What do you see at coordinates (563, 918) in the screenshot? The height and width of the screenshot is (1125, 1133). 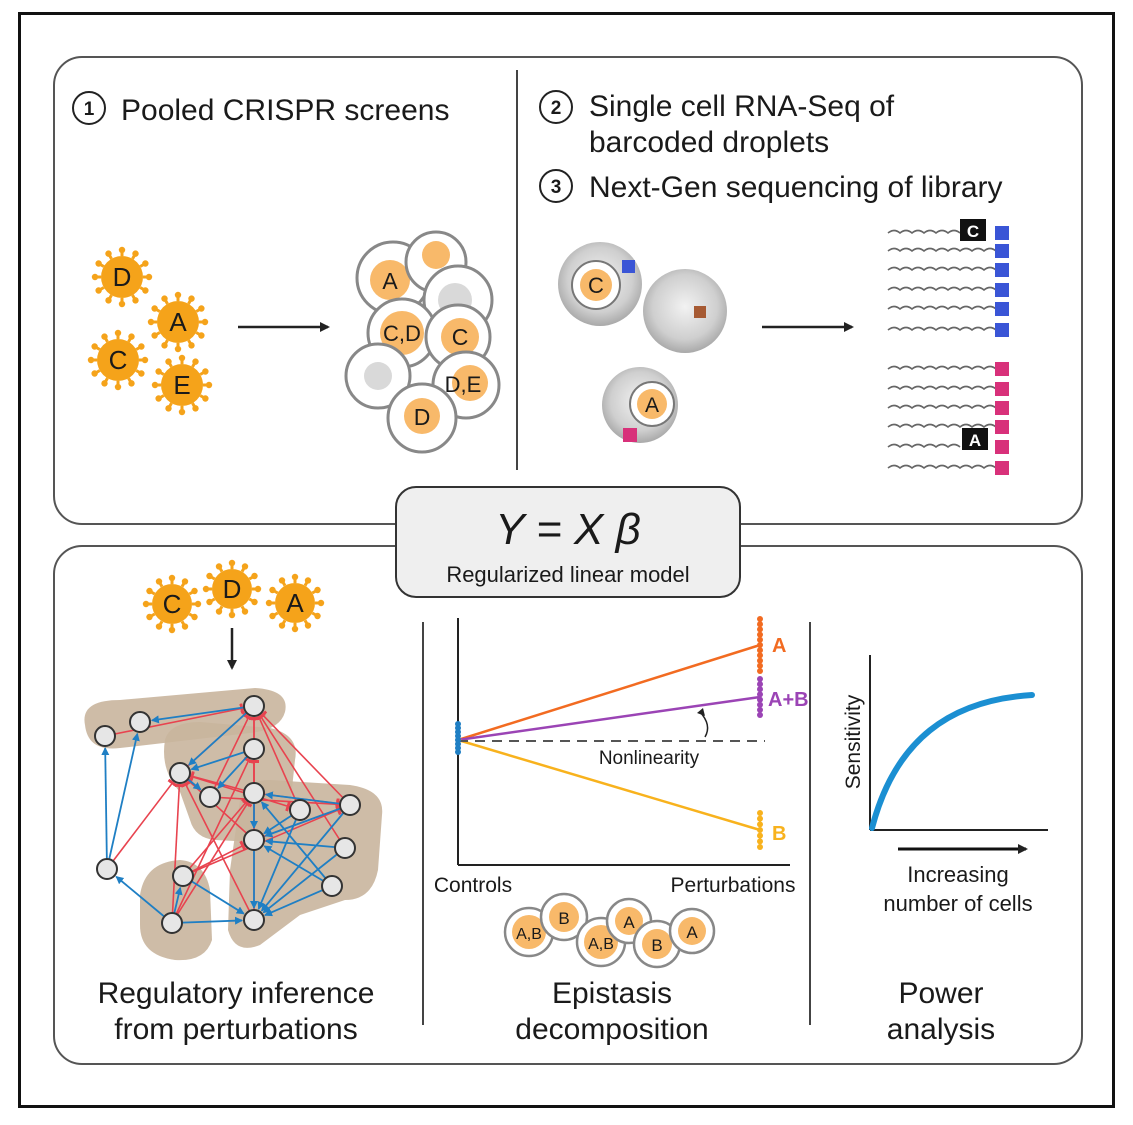 I see `cell-label: B` at bounding box center [563, 918].